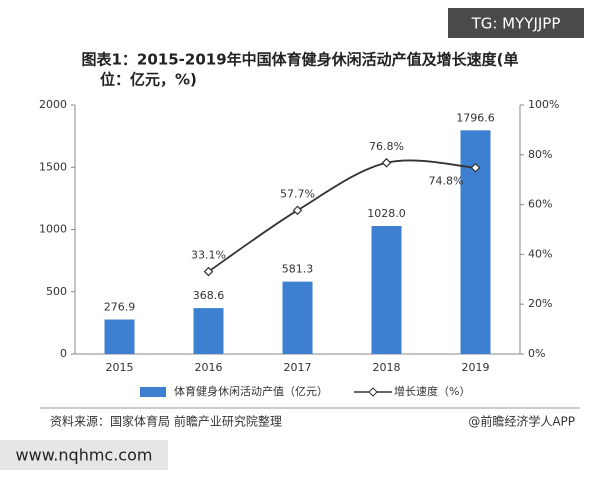 This screenshot has height=480, width=600. What do you see at coordinates (297, 193) in the screenshot?
I see `line-value-label: 57.7%` at bounding box center [297, 193].